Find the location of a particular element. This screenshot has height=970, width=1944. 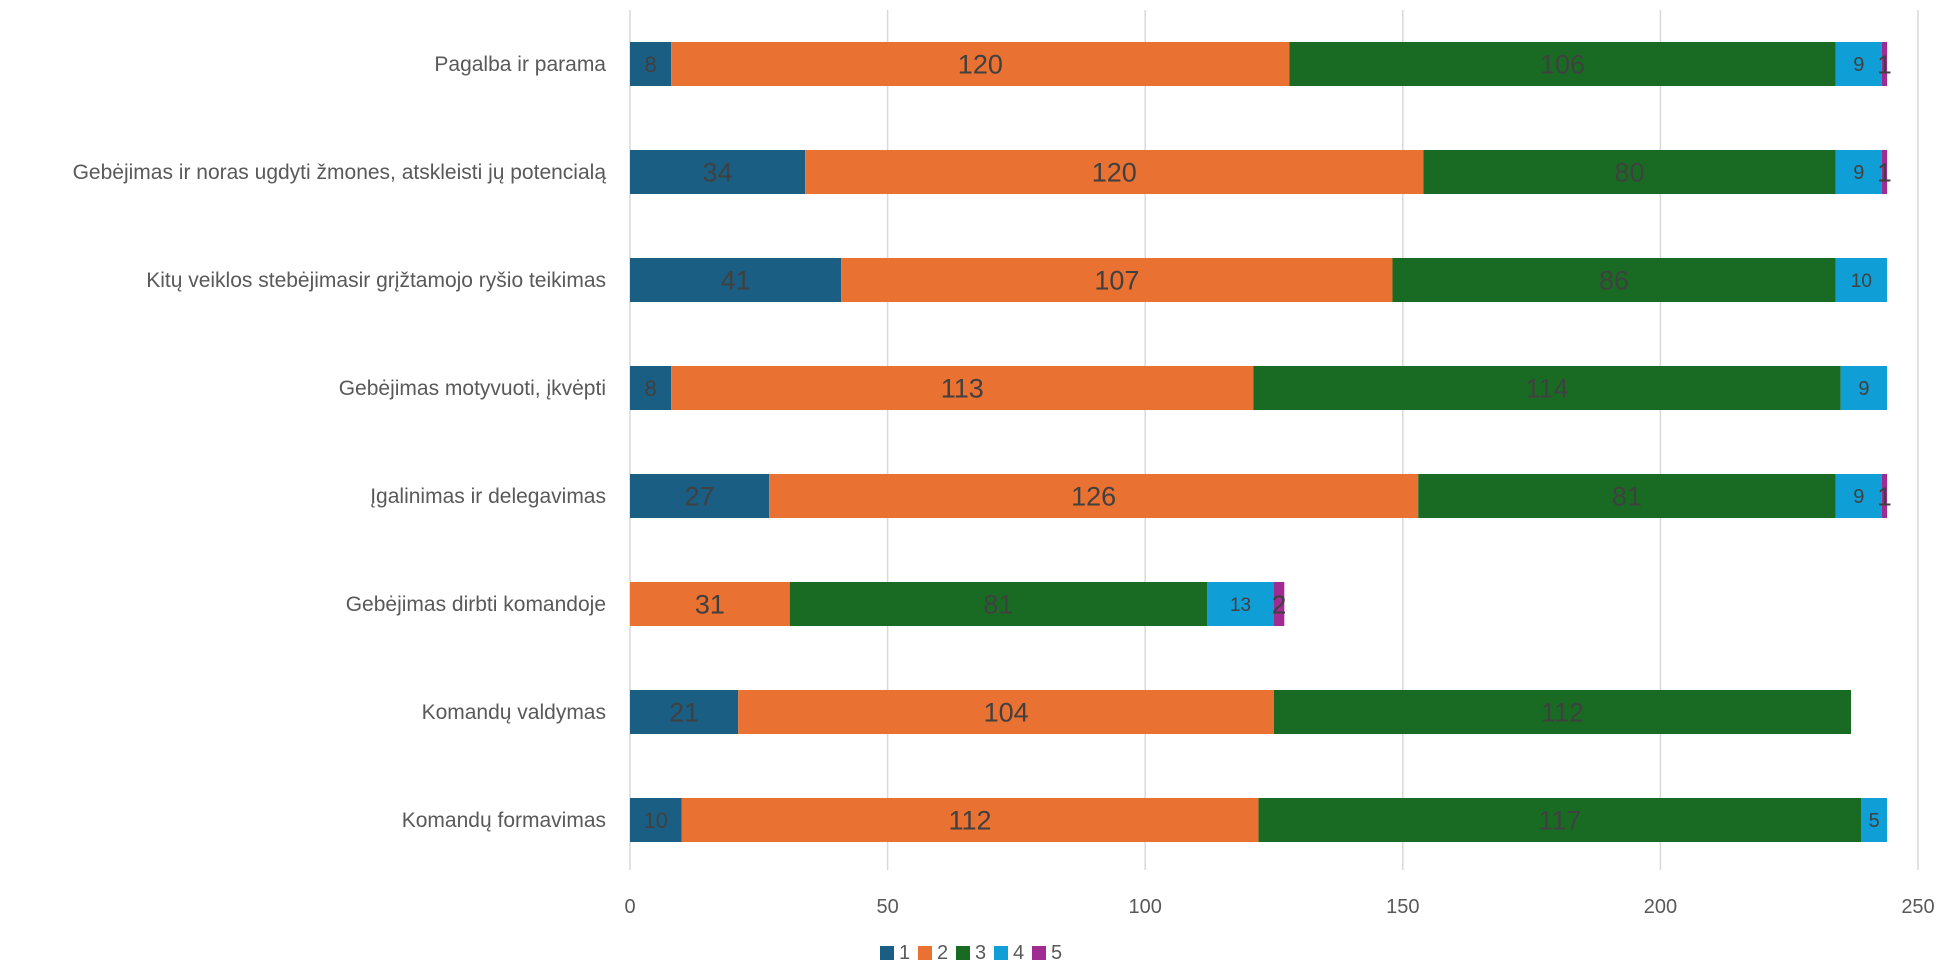

legend: 1 2 3 4 5 is located at coordinates (971, 953).